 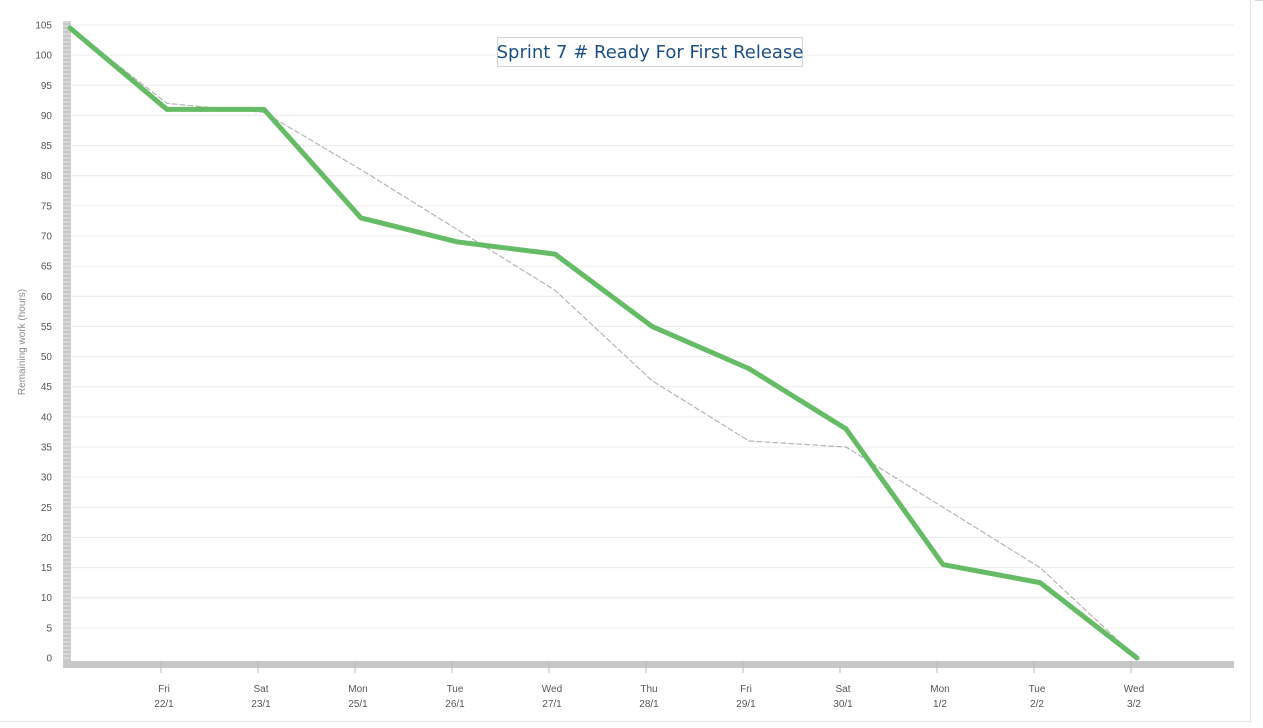 What do you see at coordinates (43, 26) in the screenshot?
I see `y-tick-label: 105` at bounding box center [43, 26].